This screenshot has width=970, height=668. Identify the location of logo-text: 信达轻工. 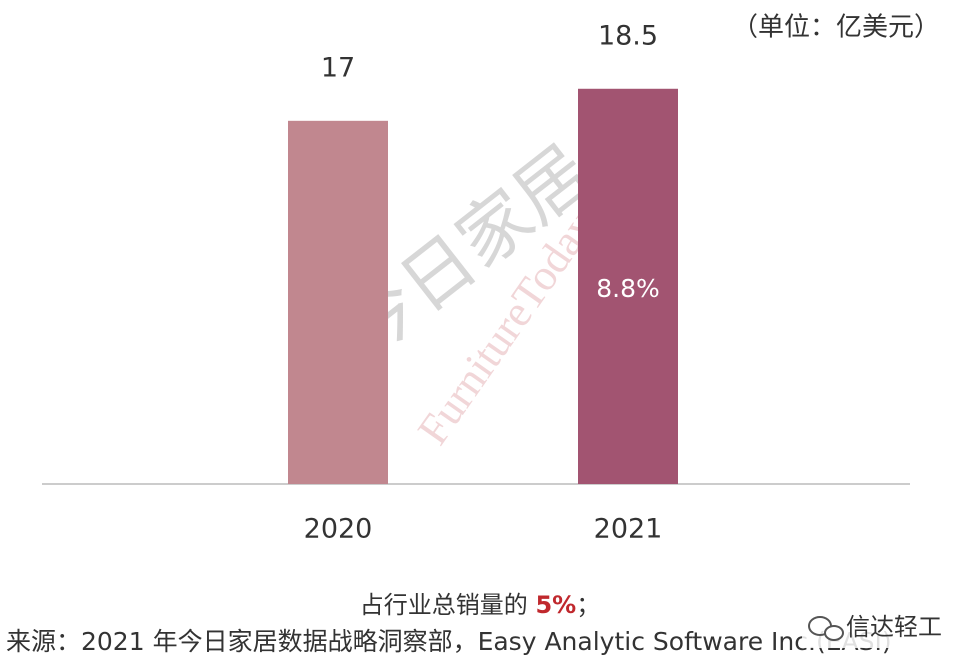
(894, 627).